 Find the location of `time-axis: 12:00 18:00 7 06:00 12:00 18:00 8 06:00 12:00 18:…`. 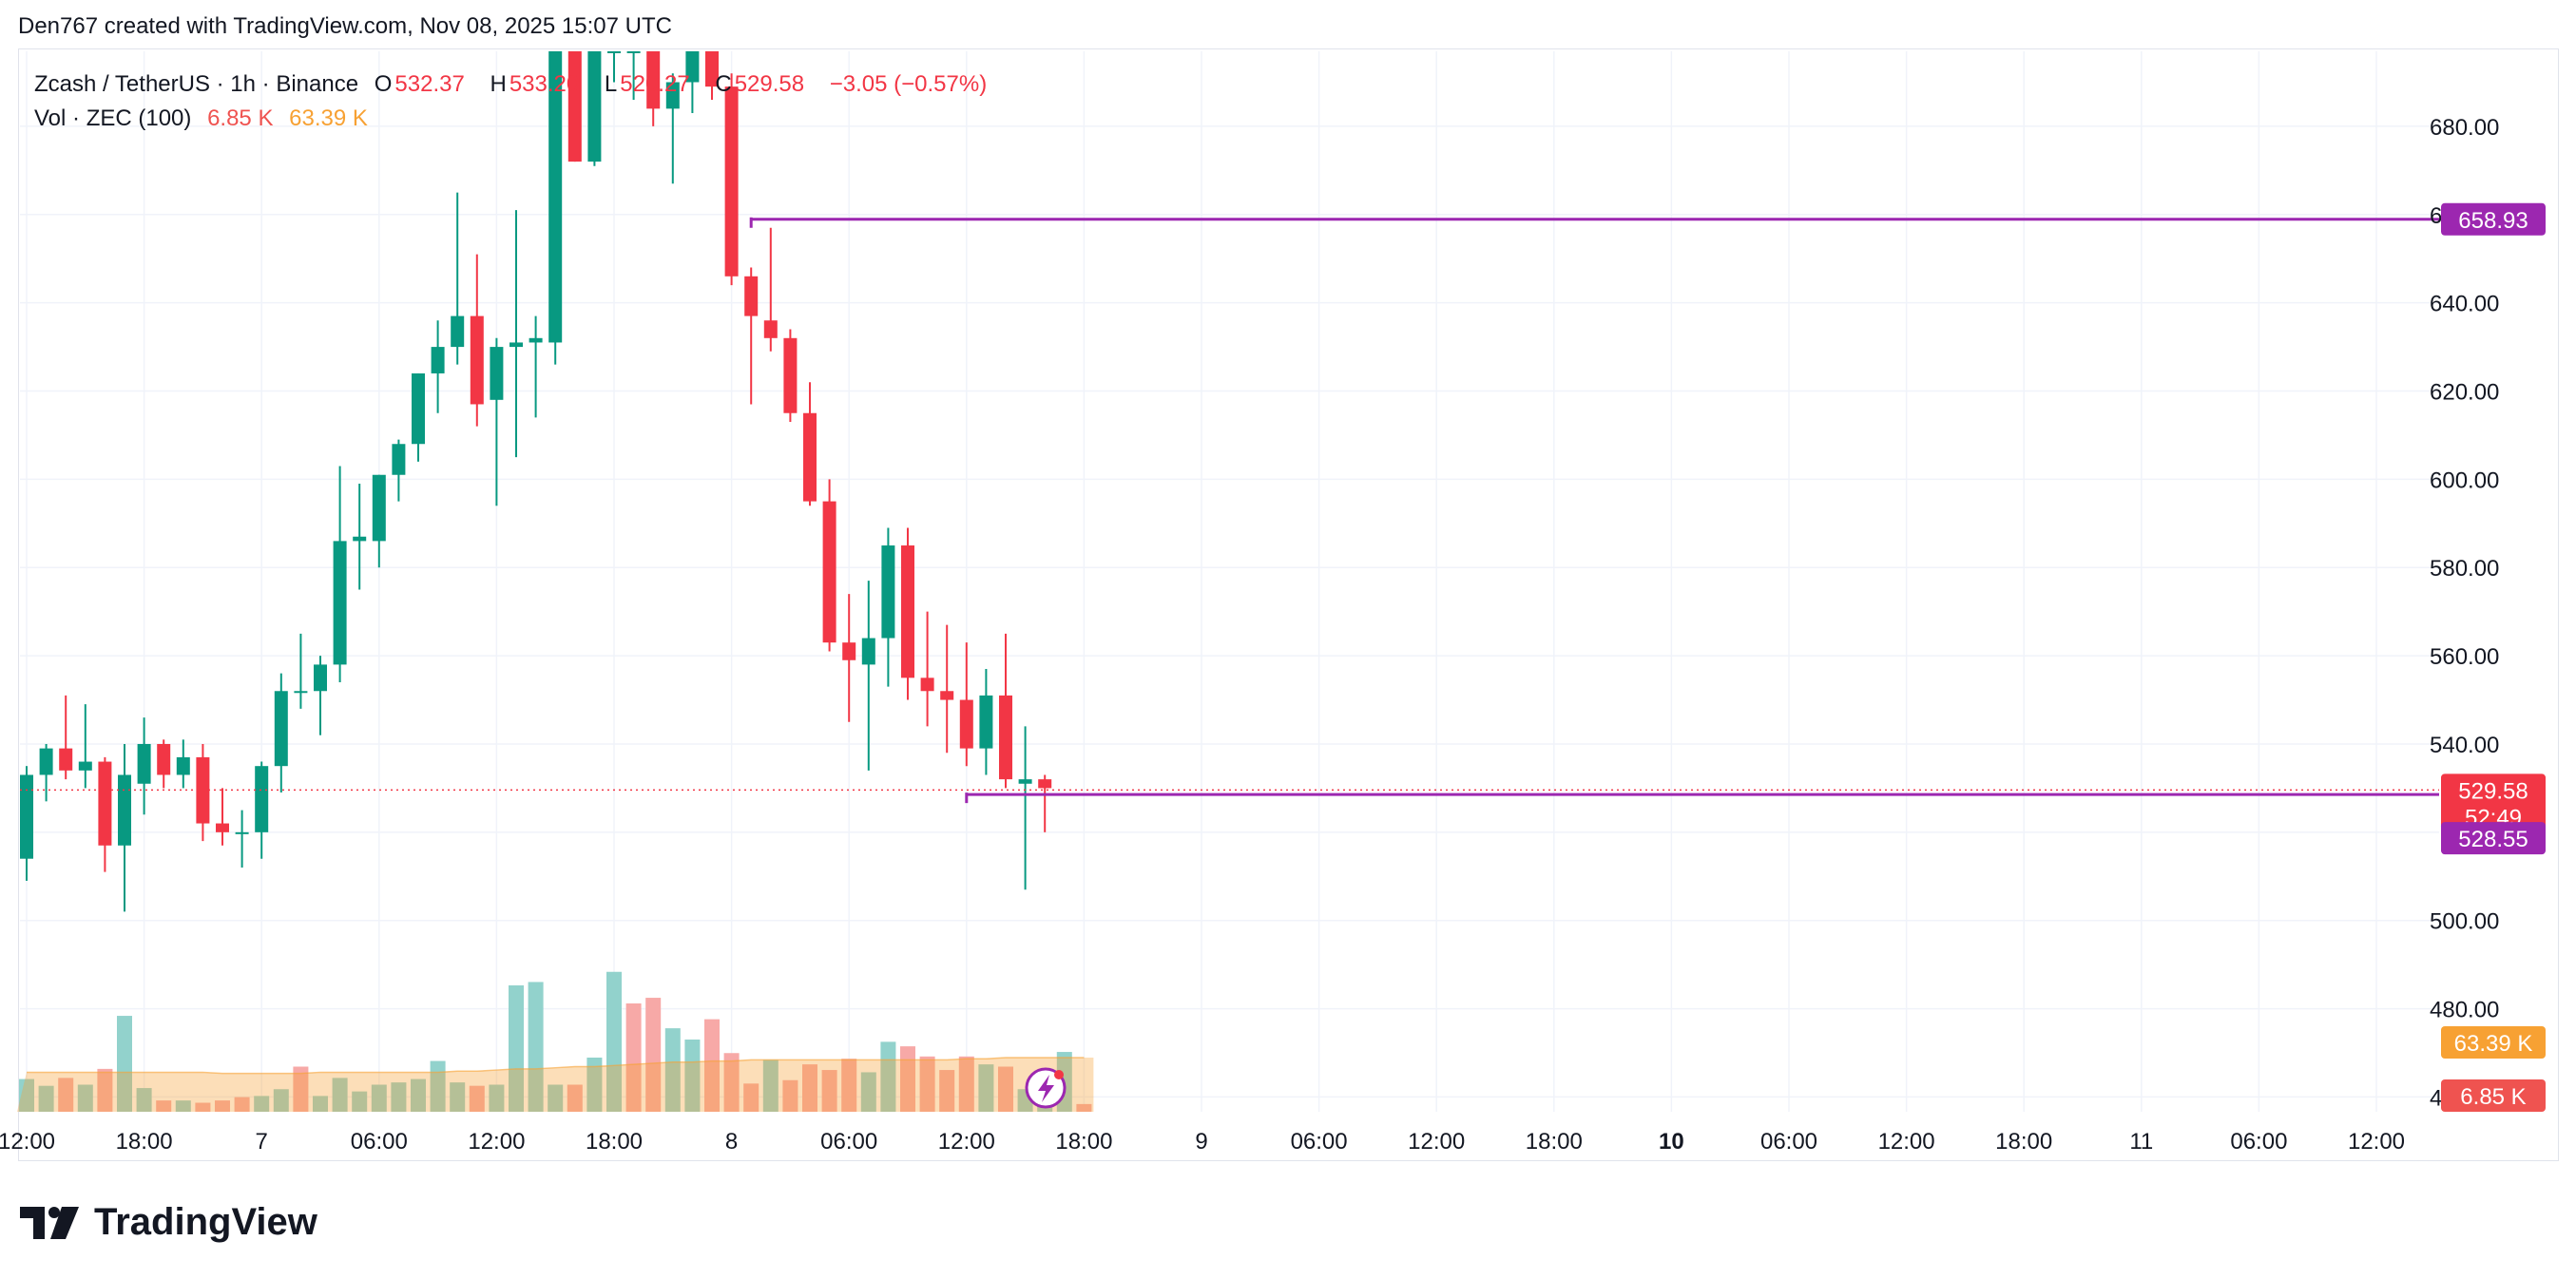

time-axis: 12:00 18:00 7 06:00 12:00 18:00 8 06:00 12:00 18:… is located at coordinates (1202, 1142).